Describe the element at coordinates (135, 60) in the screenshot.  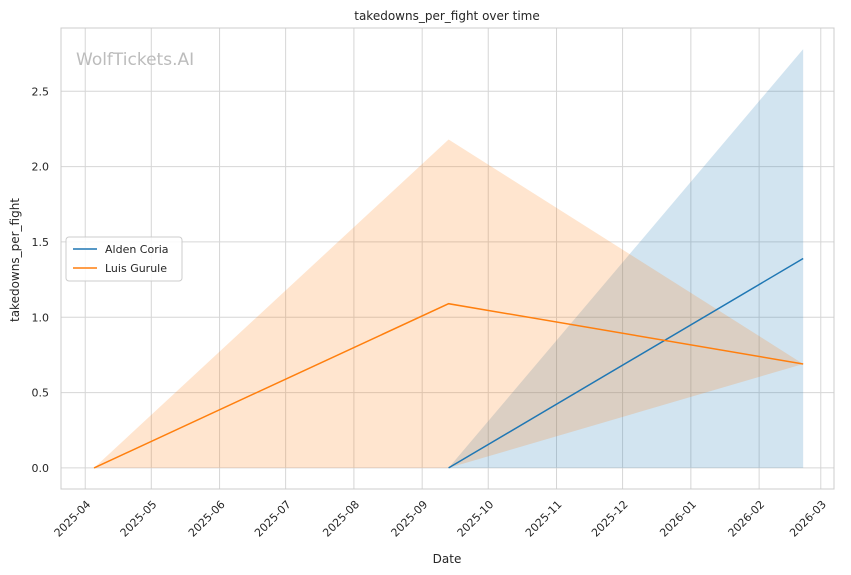
I see `watermark: WolfTickets.AI` at that location.